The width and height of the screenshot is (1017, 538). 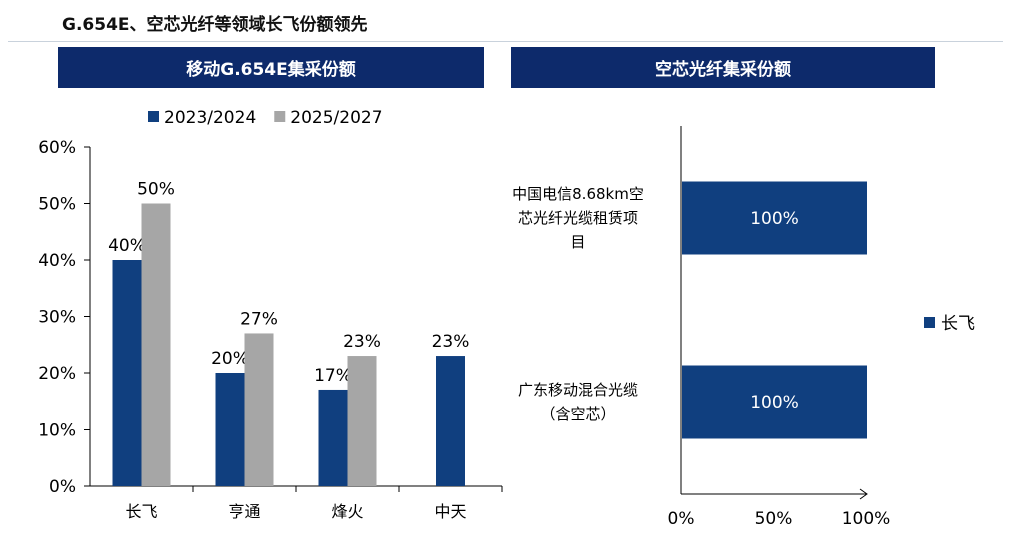 What do you see at coordinates (57, 148) in the screenshot?
I see `y-tick-label: 60%` at bounding box center [57, 148].